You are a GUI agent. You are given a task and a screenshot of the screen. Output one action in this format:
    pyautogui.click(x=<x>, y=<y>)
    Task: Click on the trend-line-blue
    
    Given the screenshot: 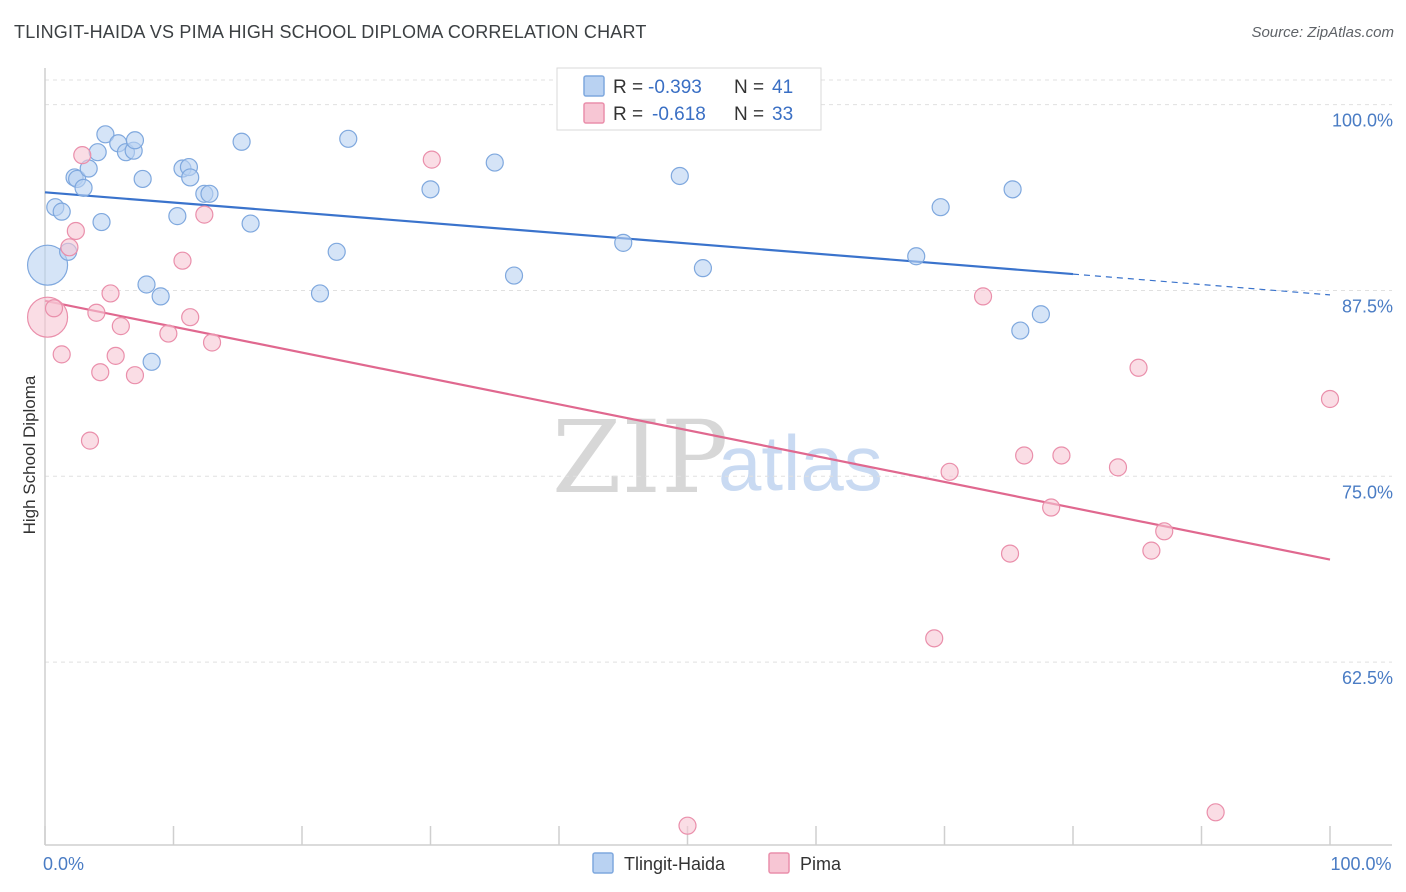 What is the action you would take?
    pyautogui.click(x=559, y=233)
    